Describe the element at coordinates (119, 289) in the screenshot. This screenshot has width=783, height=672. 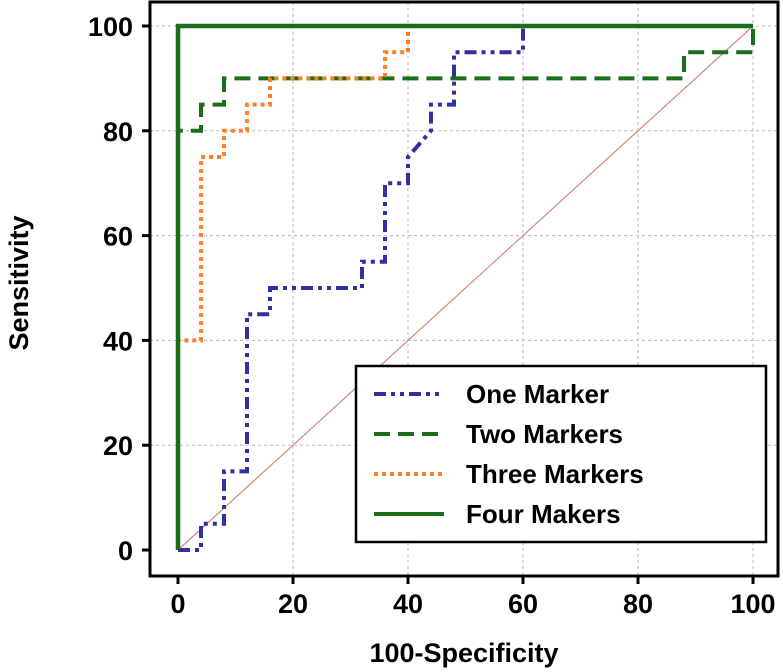
I see `y-axis-ticks: 0 20 40 60 80 100` at that location.